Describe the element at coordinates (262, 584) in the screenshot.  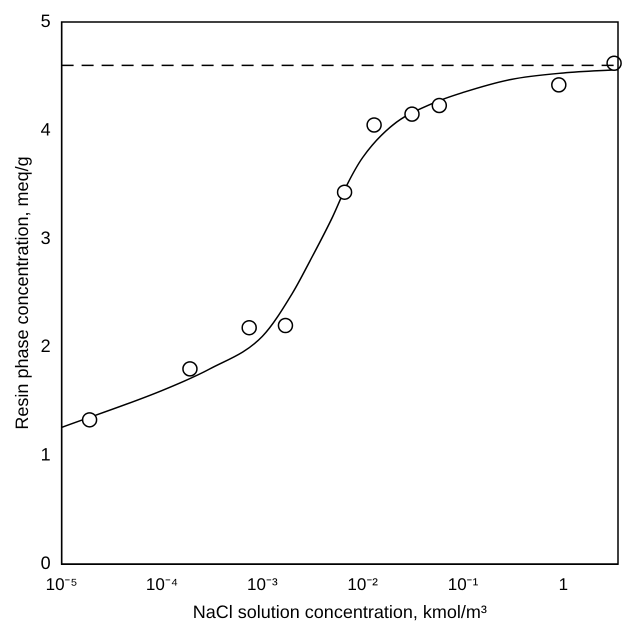
I see `x-tick-label: 10⁻³` at that location.